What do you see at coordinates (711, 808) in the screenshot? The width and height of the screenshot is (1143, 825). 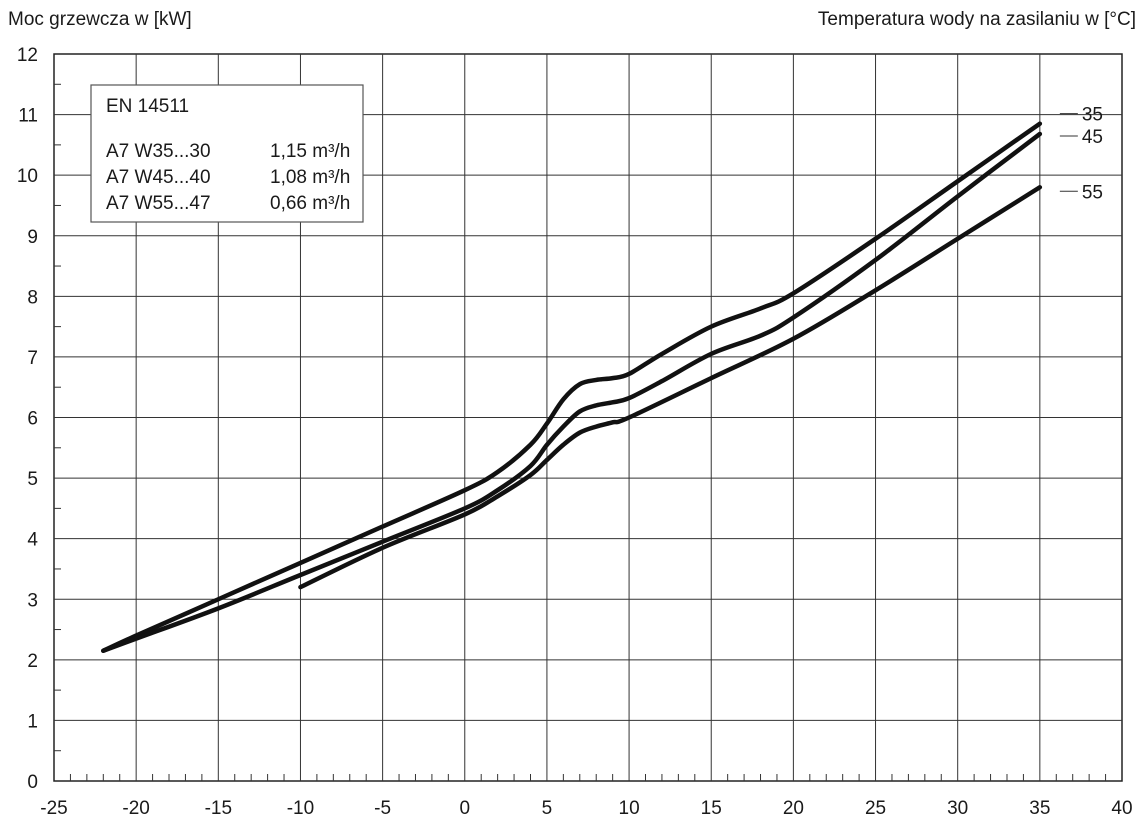 I see `x-tick-label: 15` at bounding box center [711, 808].